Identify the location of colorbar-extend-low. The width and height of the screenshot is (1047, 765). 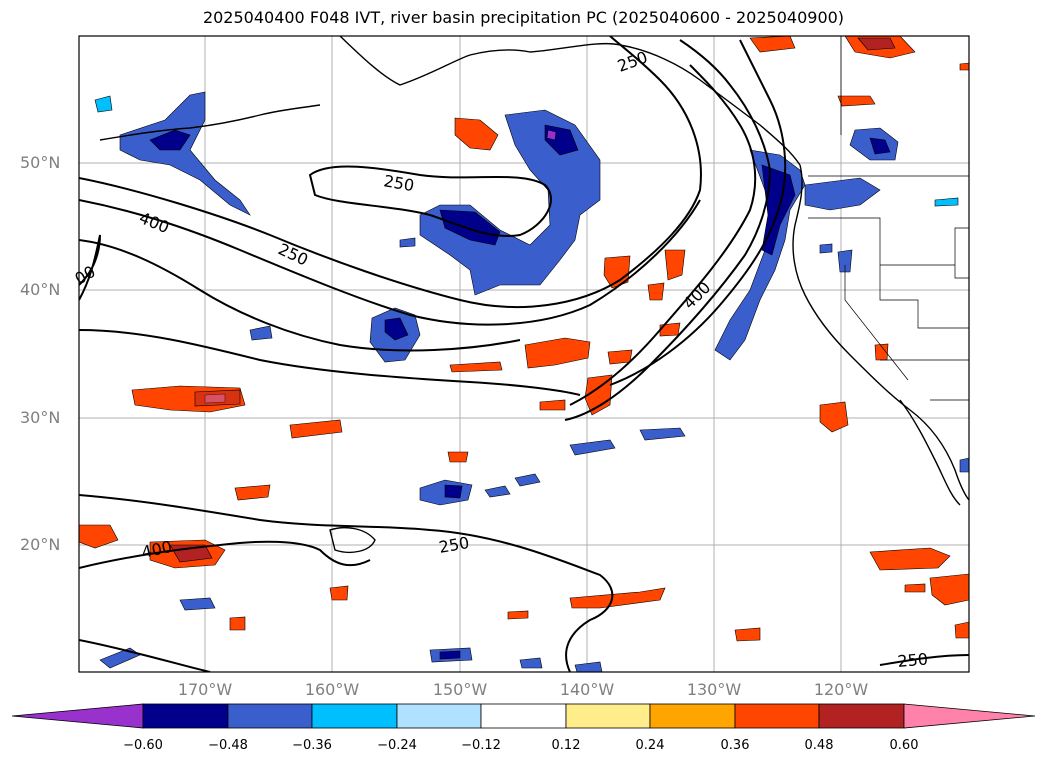
(77, 716).